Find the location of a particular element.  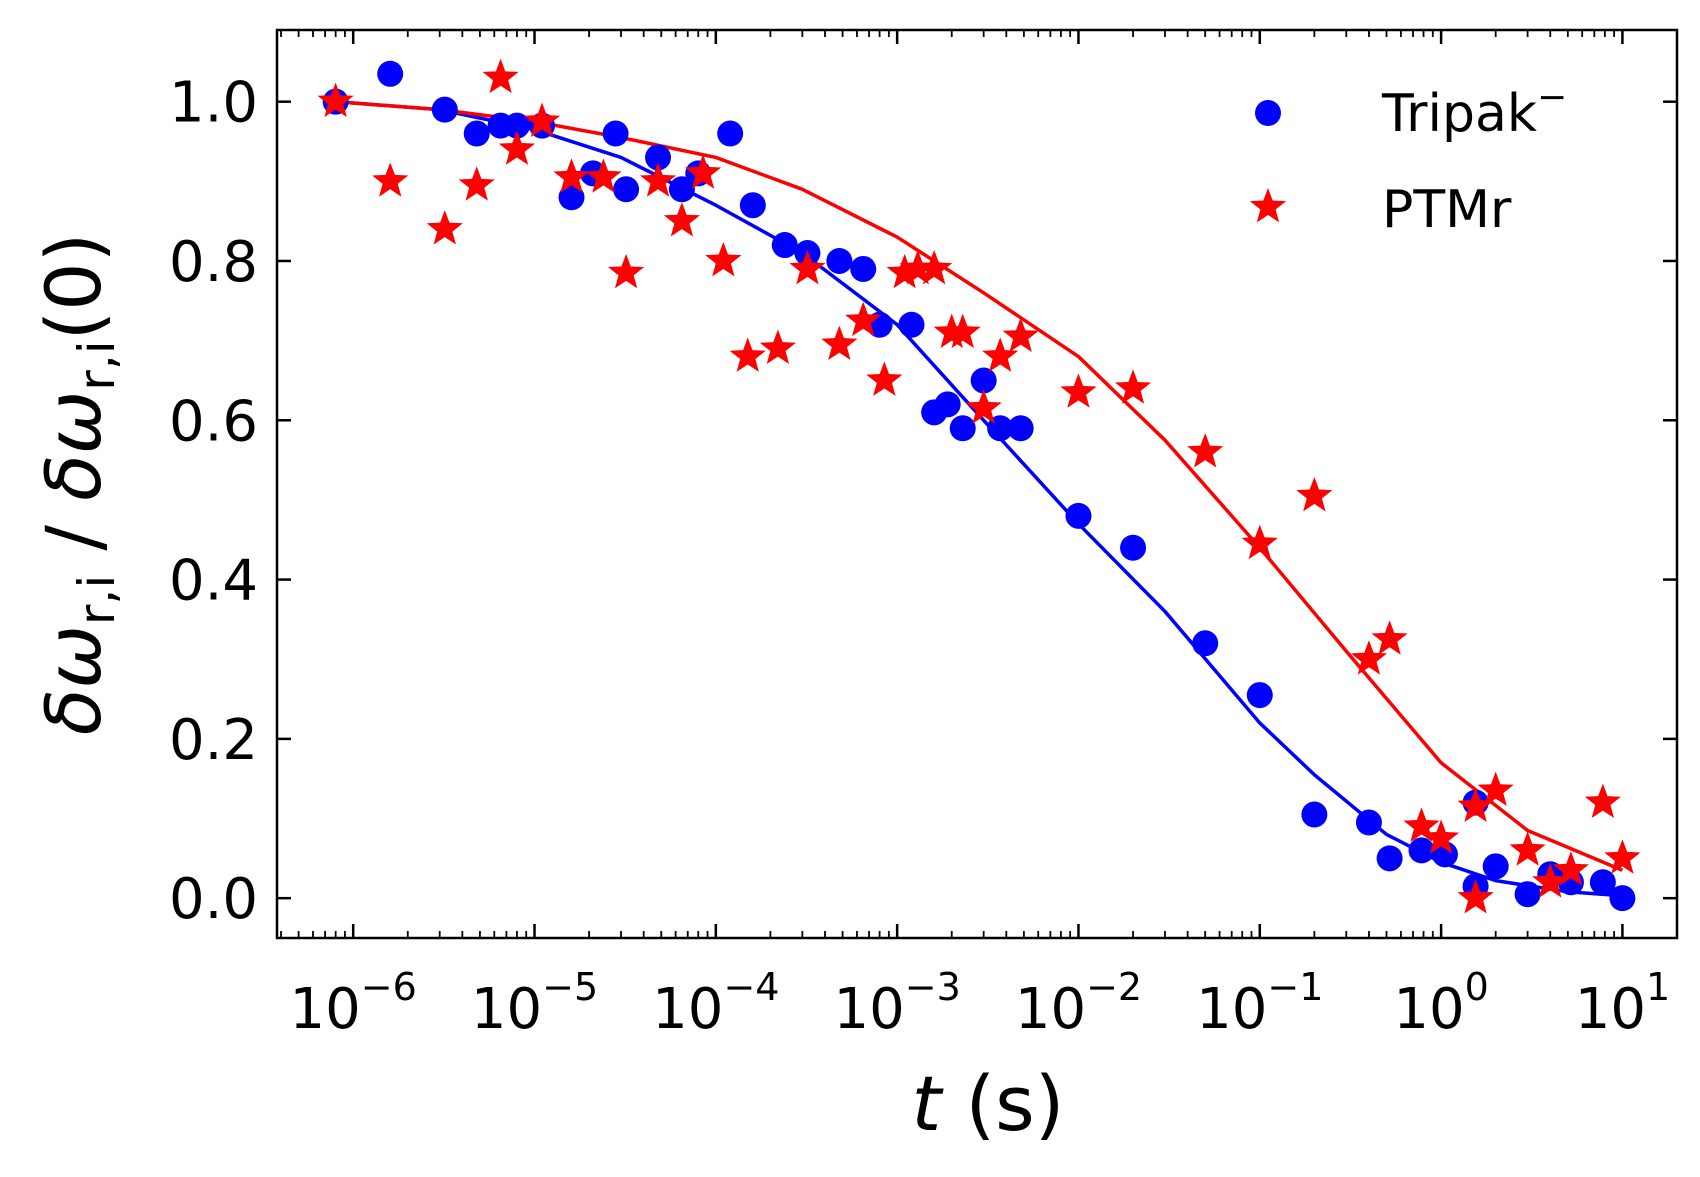

legend-marker-tripak is located at coordinates (1268, 113).